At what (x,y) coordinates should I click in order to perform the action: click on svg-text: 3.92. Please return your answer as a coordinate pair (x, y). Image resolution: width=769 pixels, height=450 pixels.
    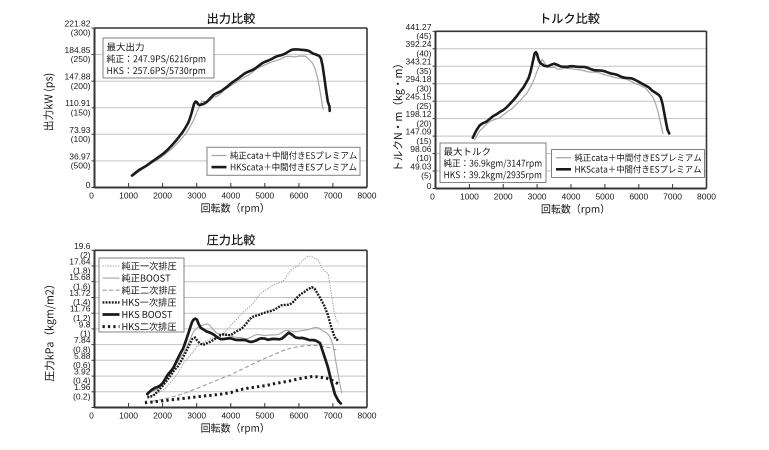
    Looking at the image, I should click on (82, 372).